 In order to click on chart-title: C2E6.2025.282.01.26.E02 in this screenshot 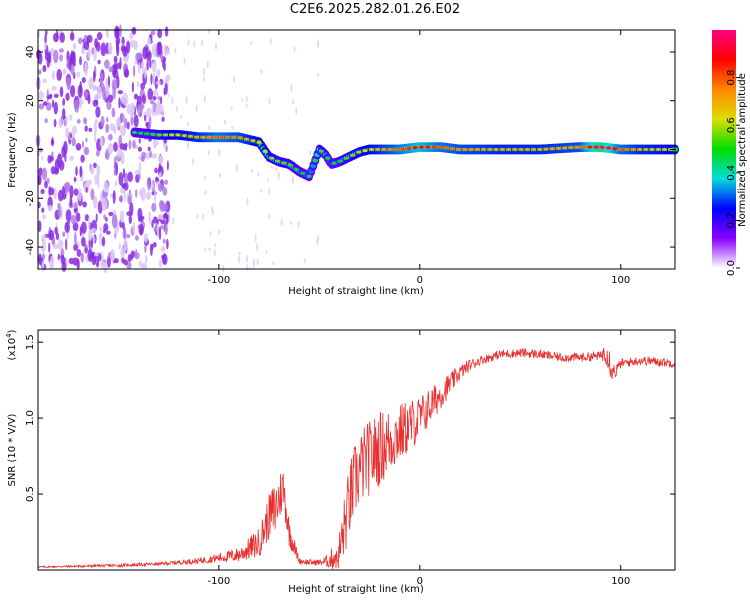, I will do `click(375, 9)`.